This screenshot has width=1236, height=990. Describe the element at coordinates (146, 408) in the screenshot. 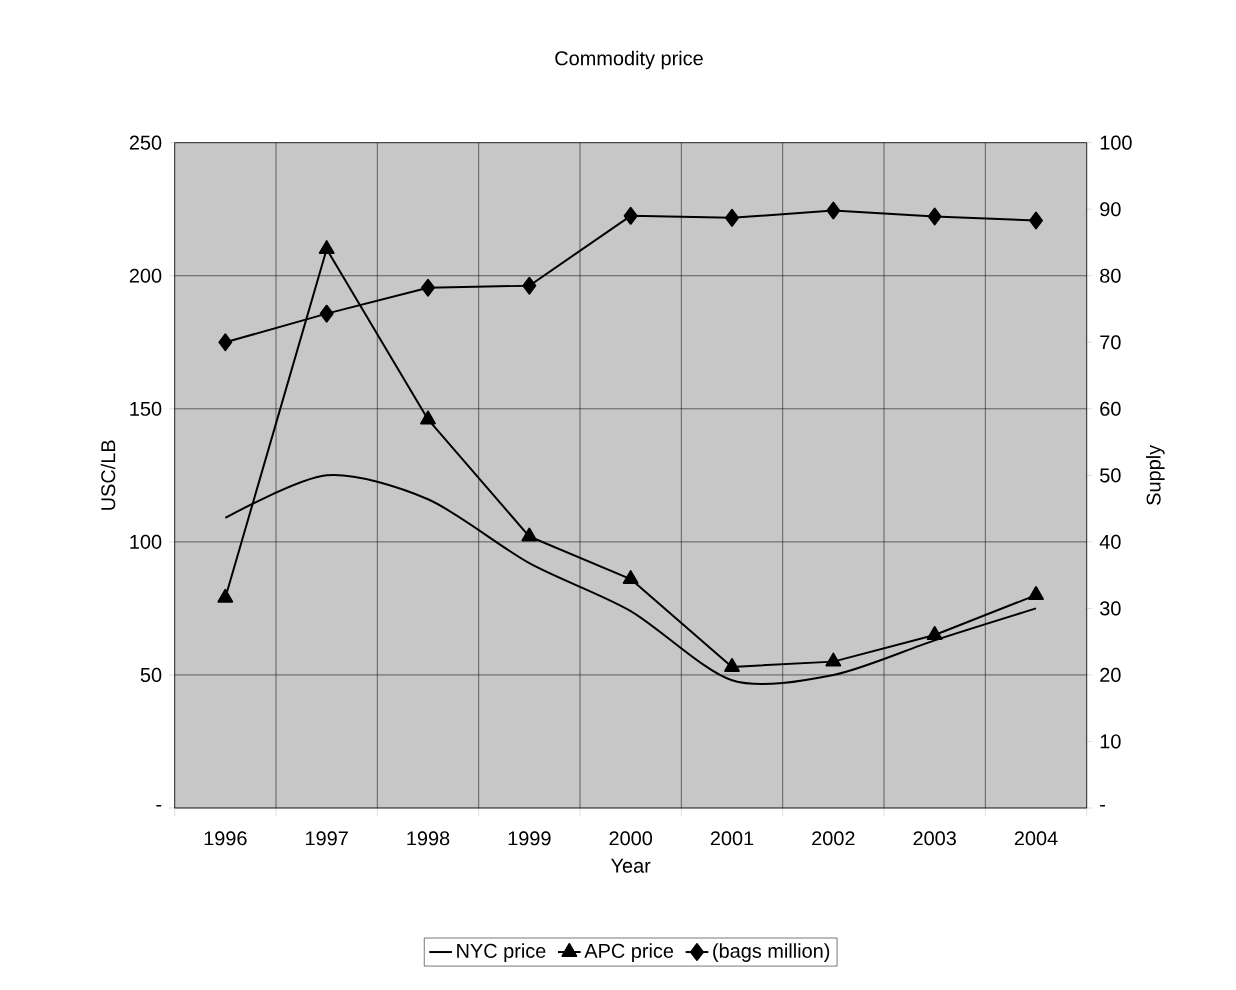

I see `y-tick-label: 150` at that location.